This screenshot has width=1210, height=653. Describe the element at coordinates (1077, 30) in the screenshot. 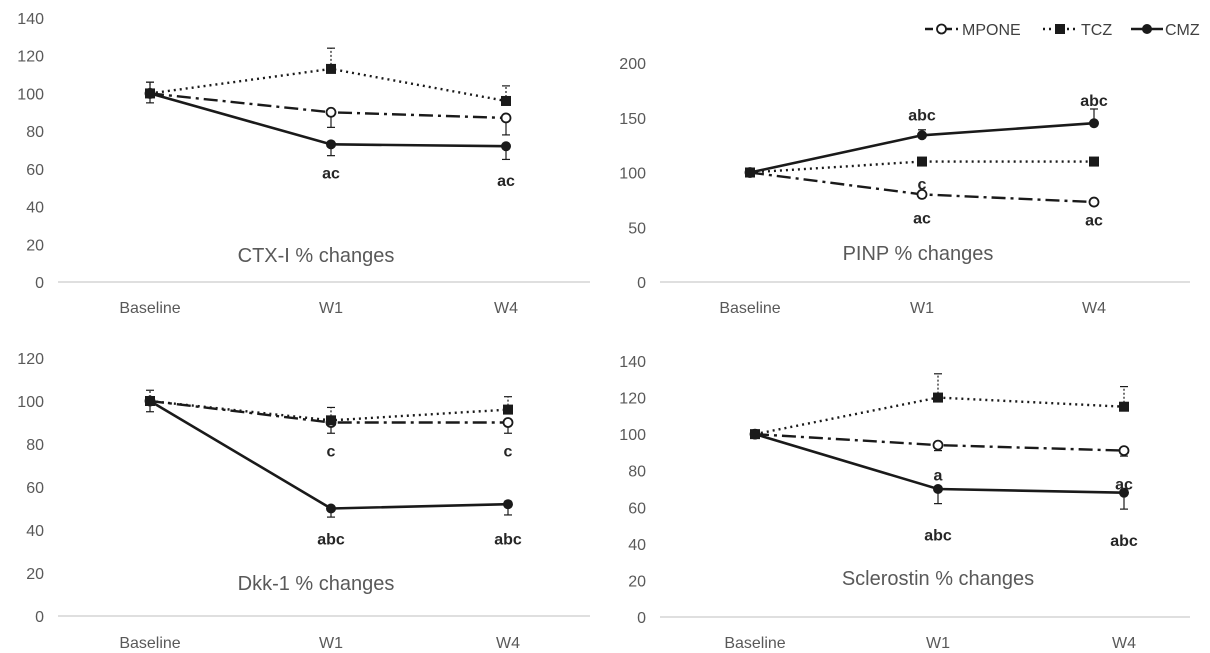

I see `legend-item-tcz: TCZ` at that location.